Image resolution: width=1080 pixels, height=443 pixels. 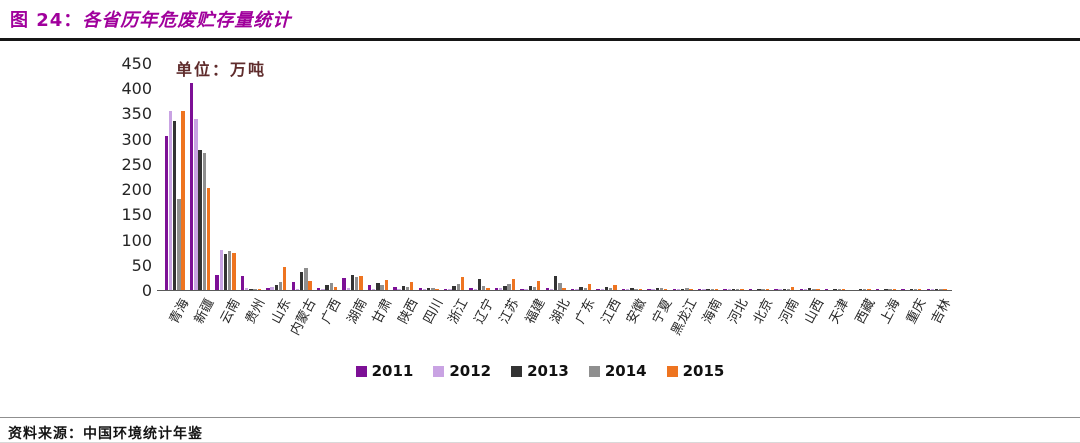 What do you see at coordinates (703, 371) in the screenshot?
I see `legend-label: 2015` at bounding box center [703, 371].